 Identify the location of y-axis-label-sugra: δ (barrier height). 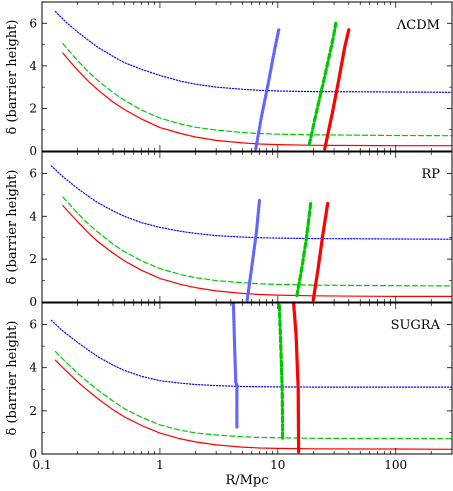
(12, 378).